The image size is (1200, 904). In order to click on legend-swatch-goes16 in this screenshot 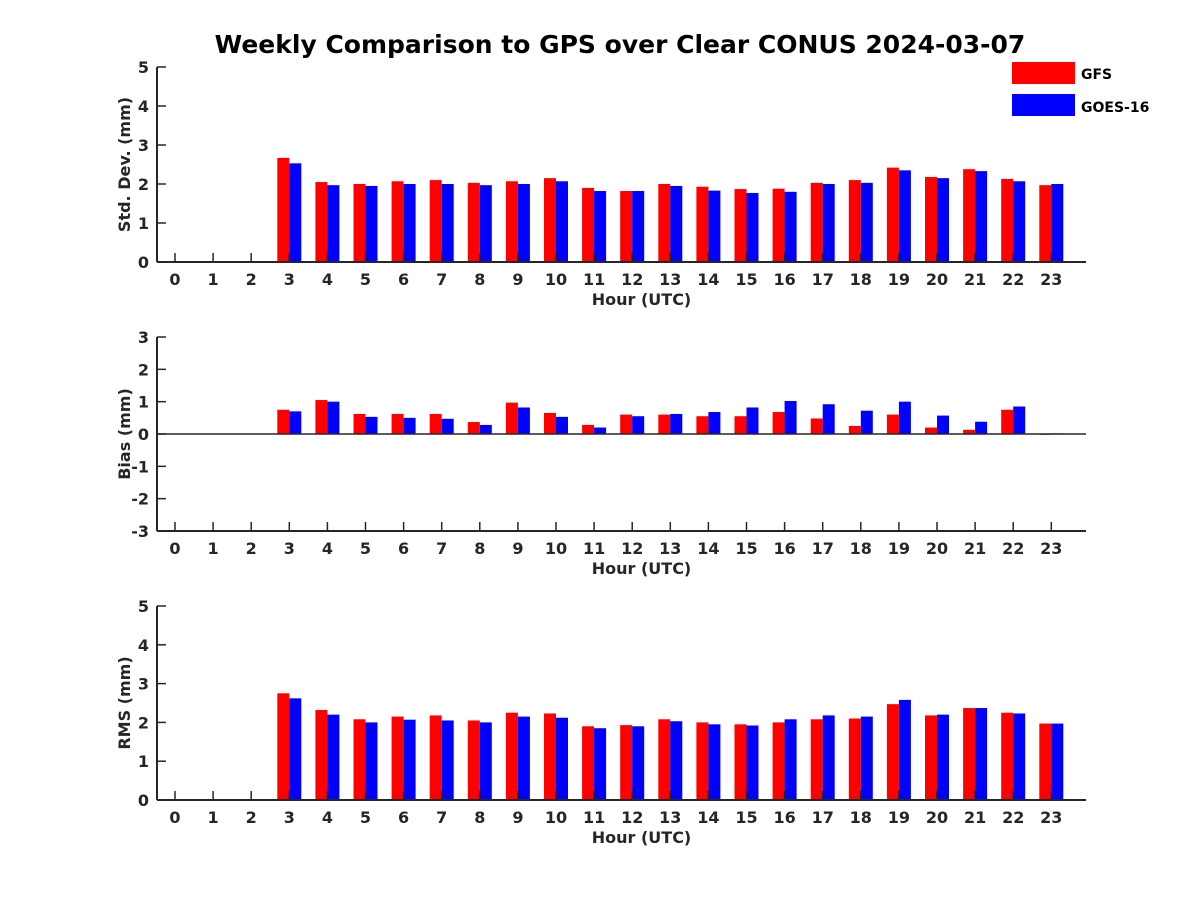, I will do `click(1043, 105)`.